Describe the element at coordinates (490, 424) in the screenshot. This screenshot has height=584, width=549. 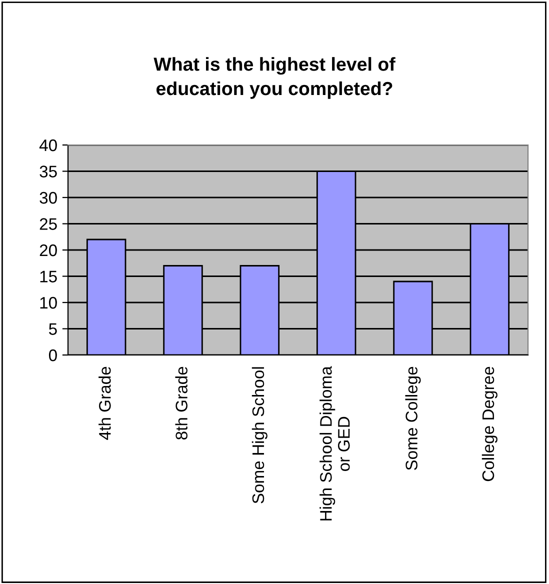
I see `x-tick-label: College Degree` at that location.